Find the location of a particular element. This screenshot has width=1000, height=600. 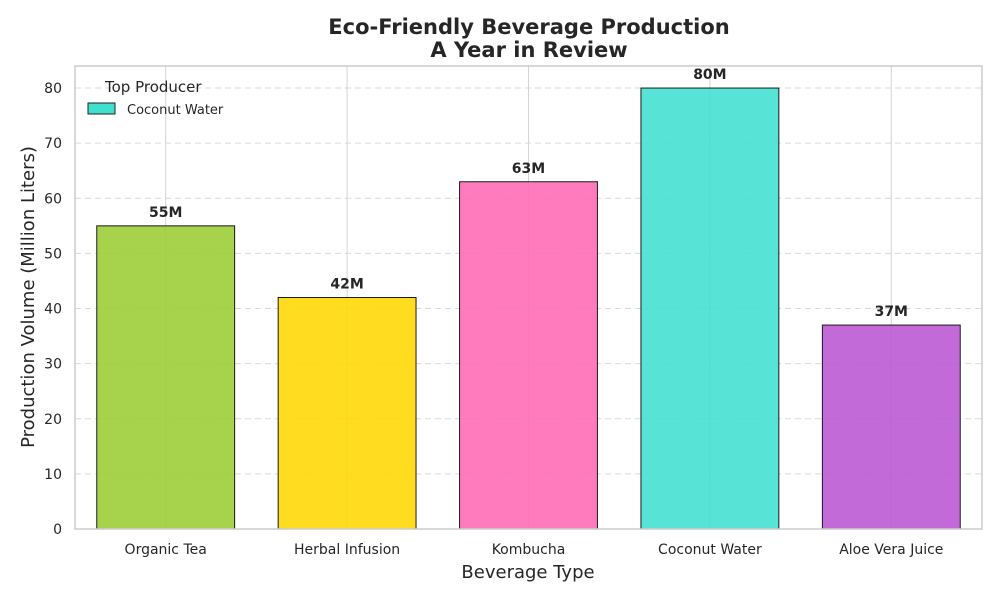

bar-value-label: 80M is located at coordinates (709, 75).